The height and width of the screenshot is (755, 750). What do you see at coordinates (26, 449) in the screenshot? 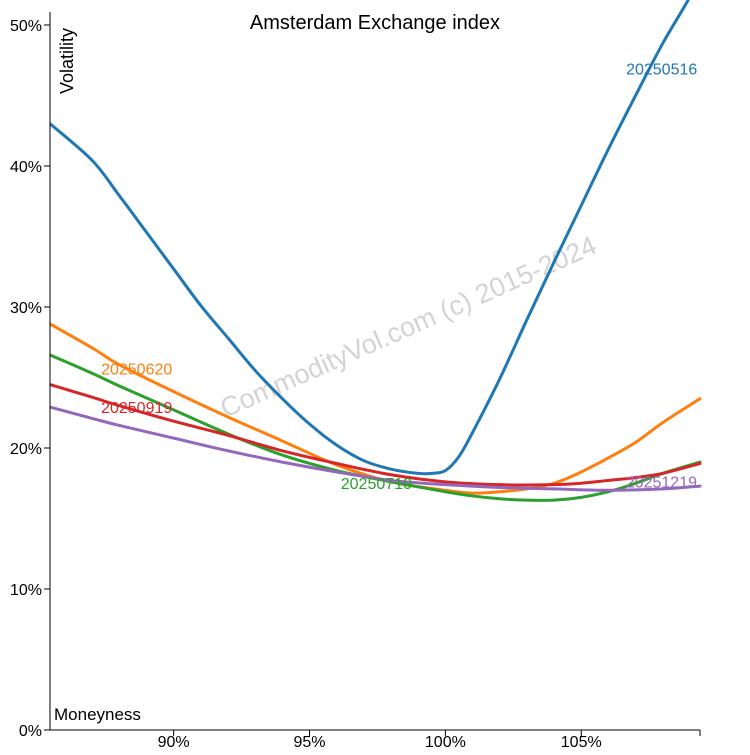
I see `y-tick-label: 20%` at bounding box center [26, 449].